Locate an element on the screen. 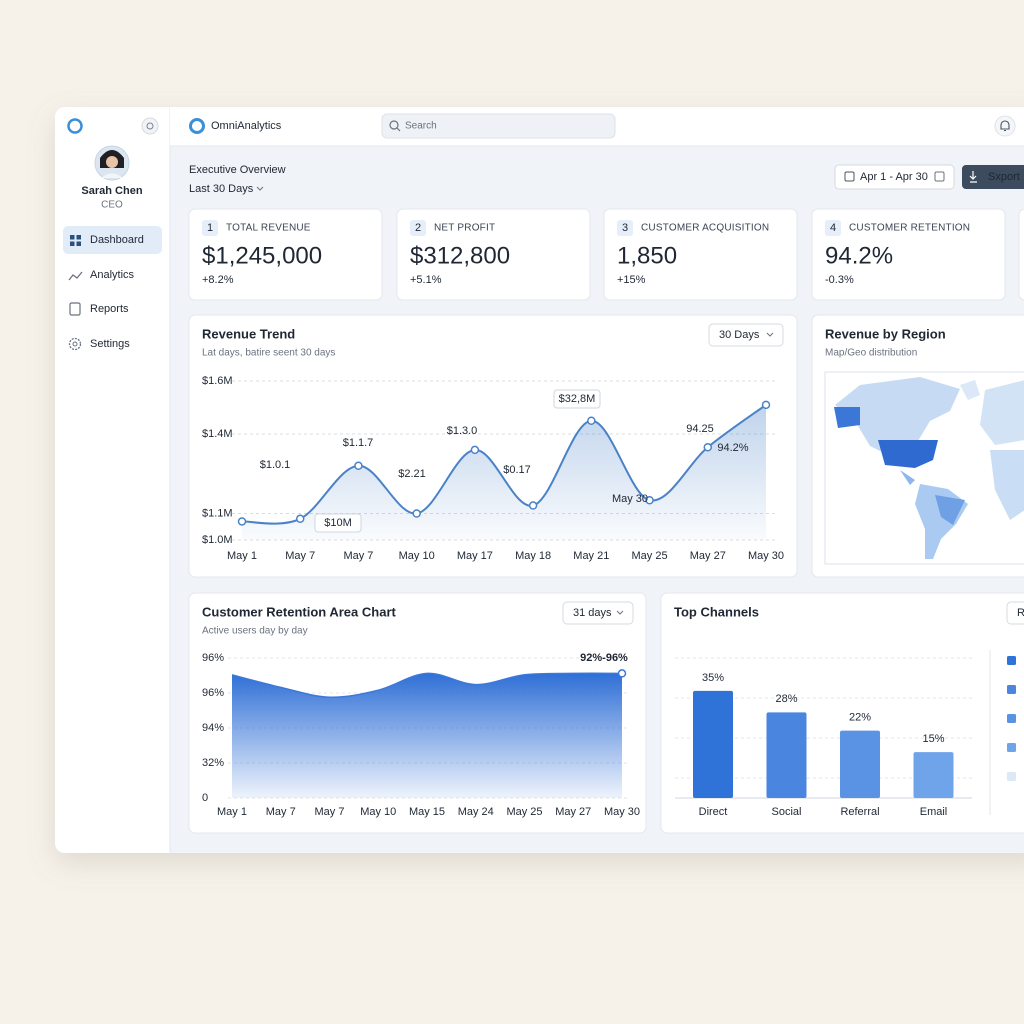 The height and width of the screenshot is (1024, 1024). range-select-label: 30 Days is located at coordinates (739, 335).